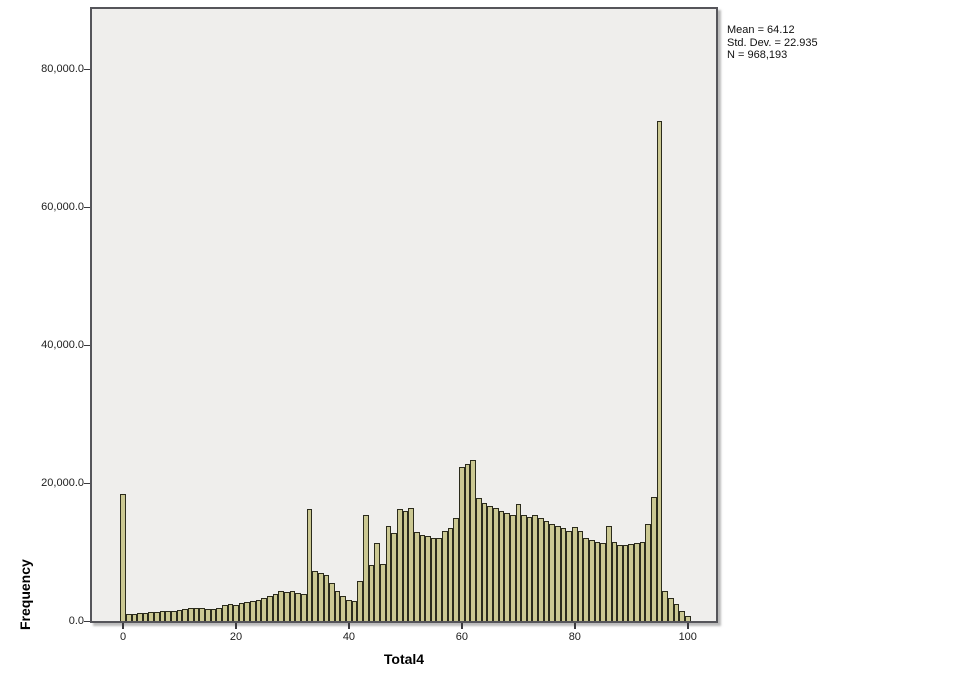 This screenshot has height=684, width=960. Describe the element at coordinates (123, 637) in the screenshot. I see `x-tick-label: 0` at that location.